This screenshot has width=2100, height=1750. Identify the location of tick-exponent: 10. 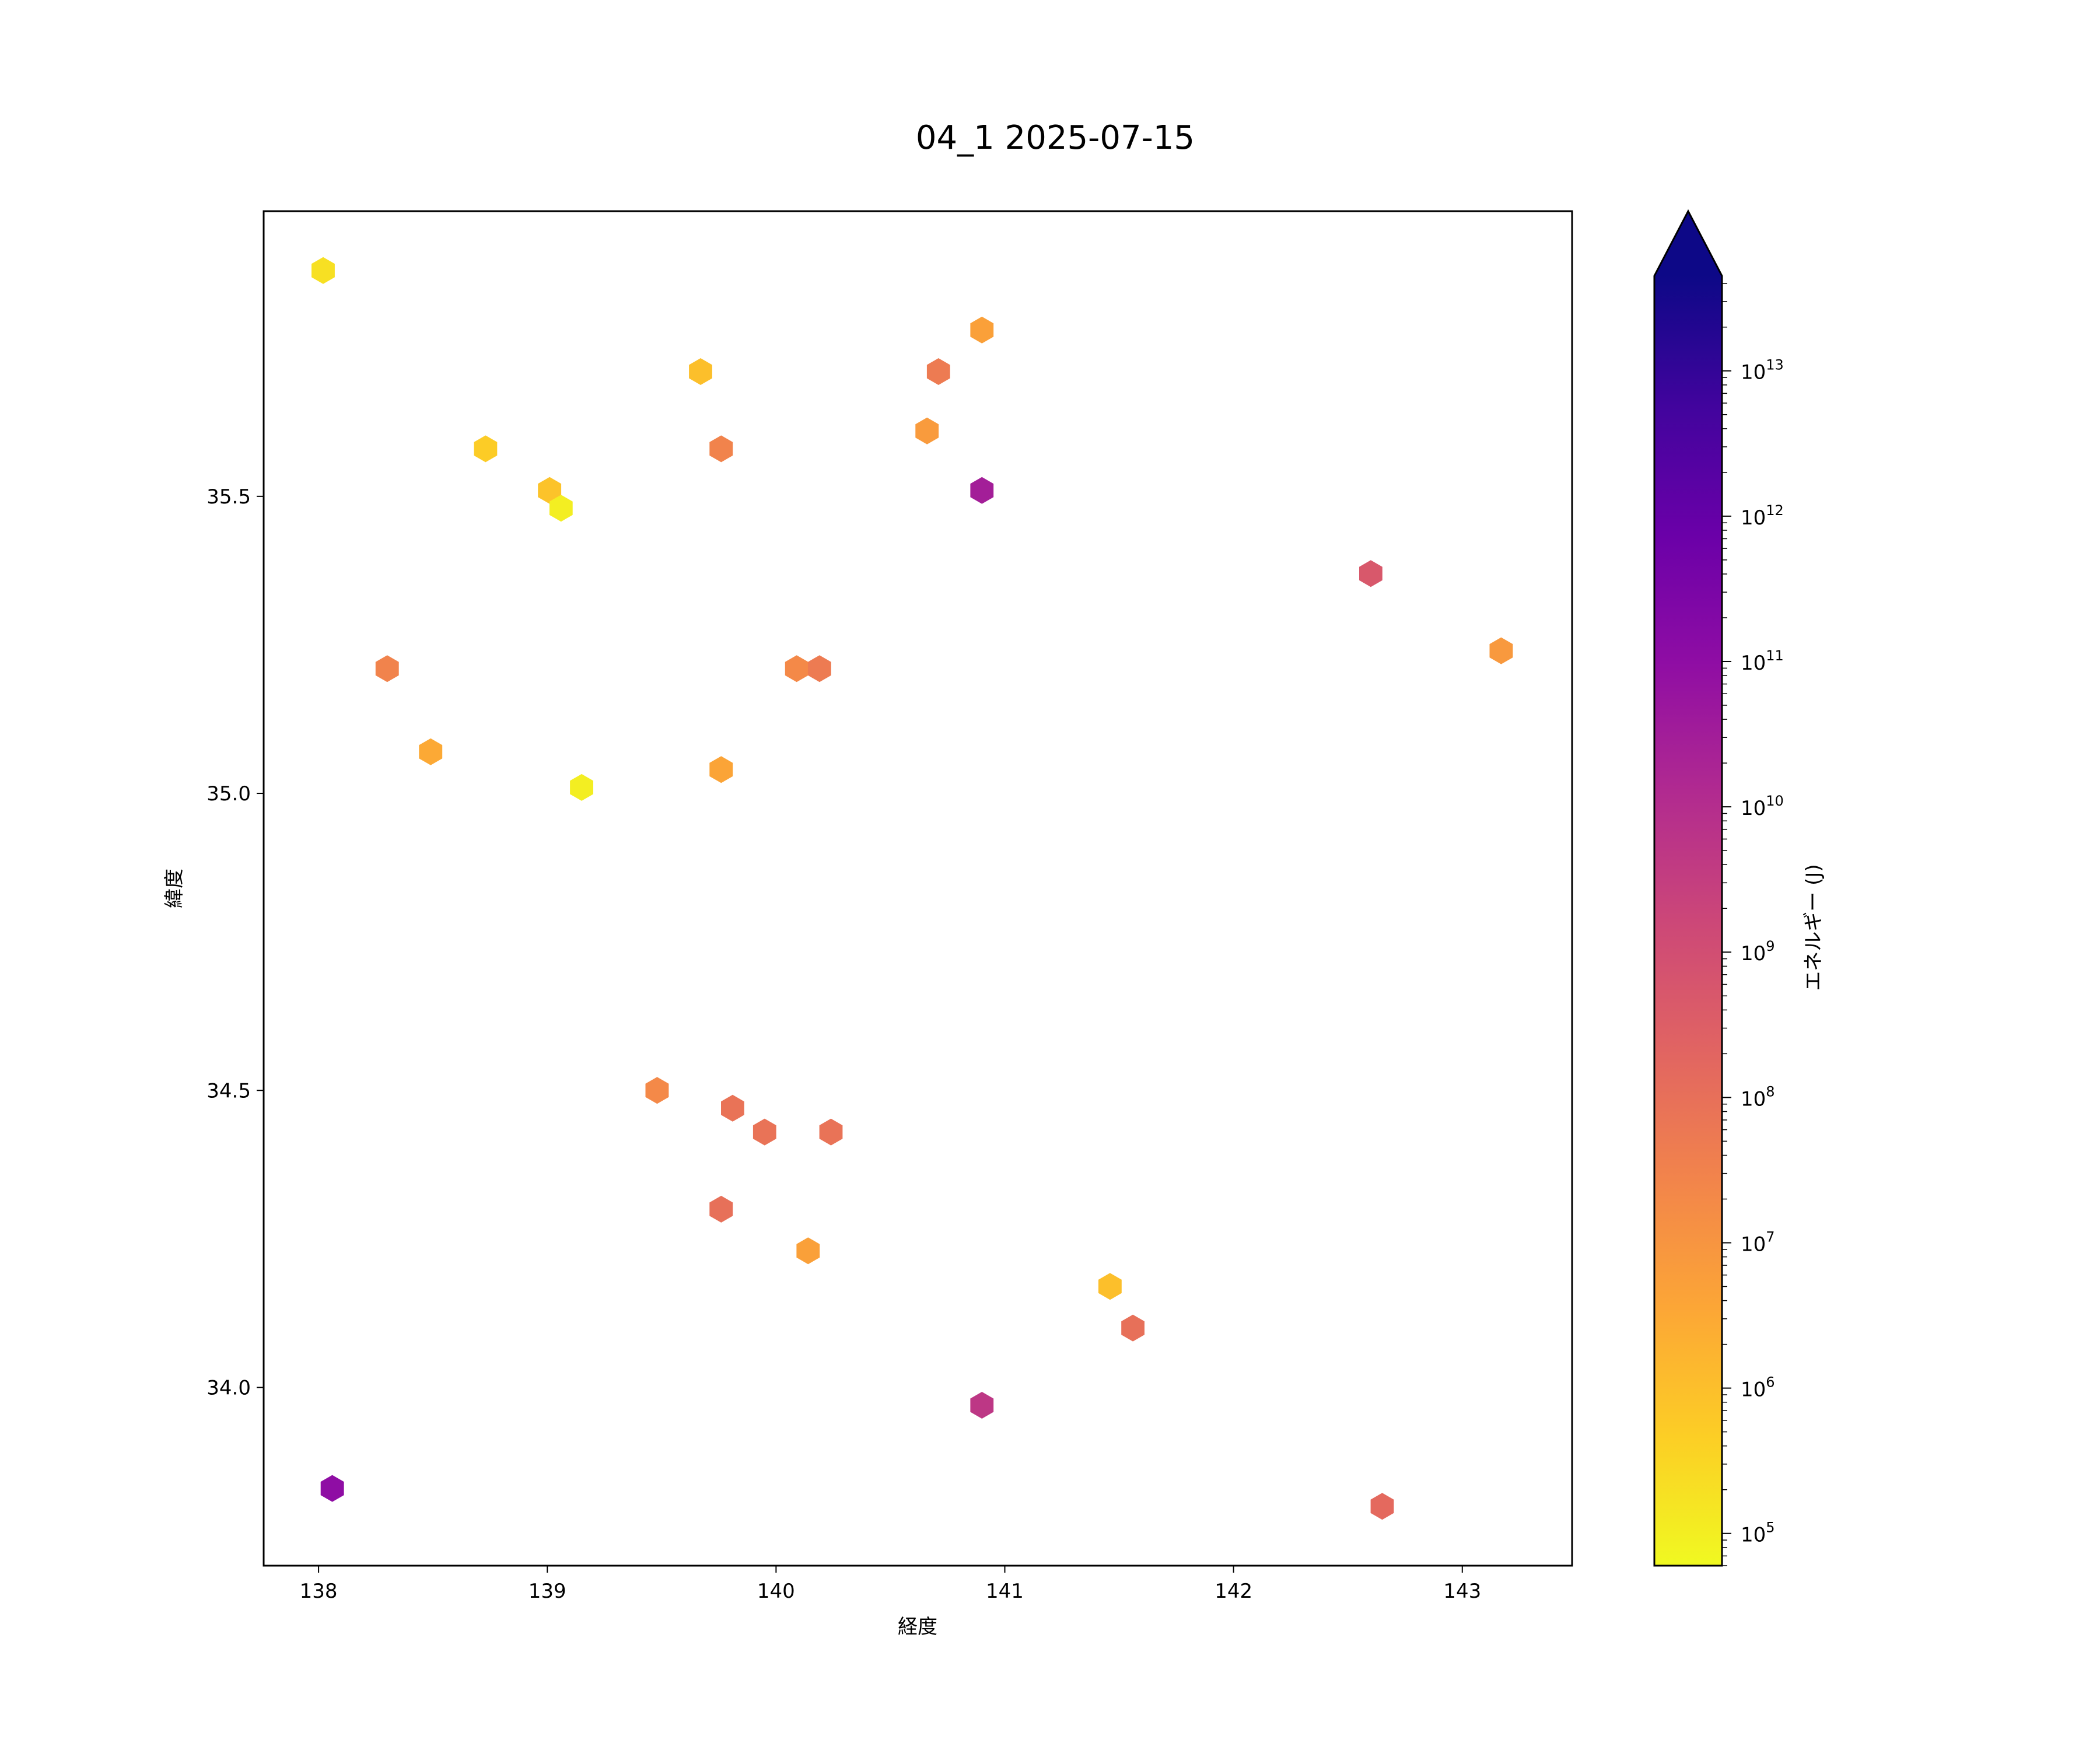
(1775, 801).